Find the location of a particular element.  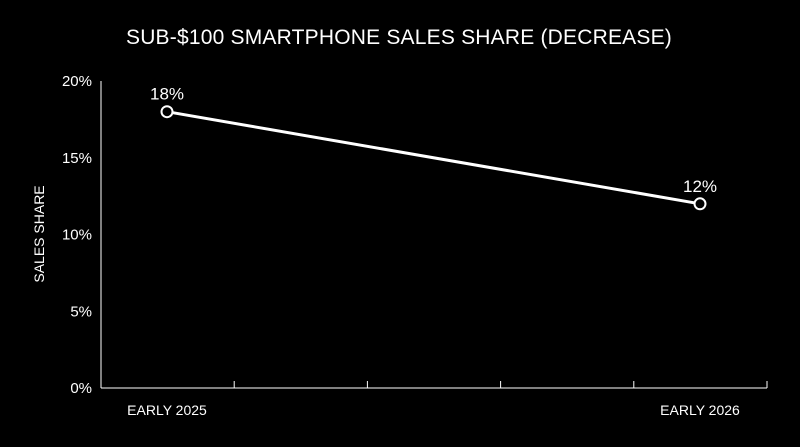

y-ticks: 0% 5% 10% 15% 20% is located at coordinates (77, 235).